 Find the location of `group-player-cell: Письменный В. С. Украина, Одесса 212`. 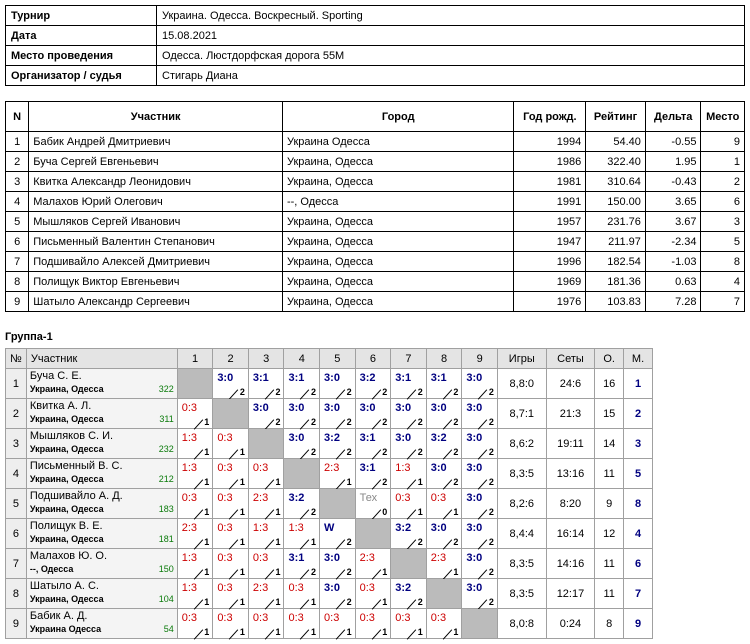

group-player-cell: Письменный В. С. Украина, Одесса 212 is located at coordinates (101, 473).